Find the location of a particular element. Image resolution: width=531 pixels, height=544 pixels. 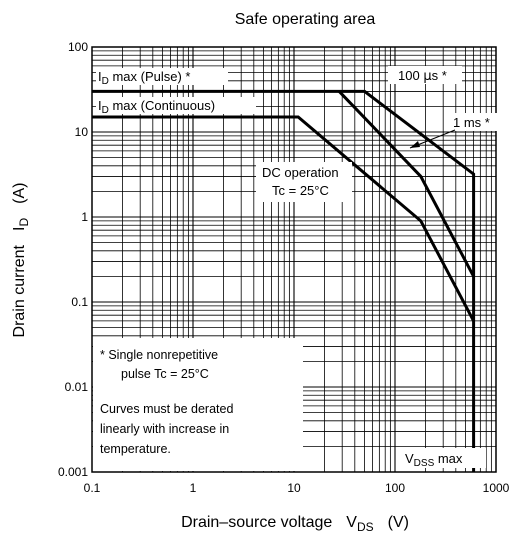

id-pulse-label: ID max (Pulse) * is located at coordinates (144, 78).